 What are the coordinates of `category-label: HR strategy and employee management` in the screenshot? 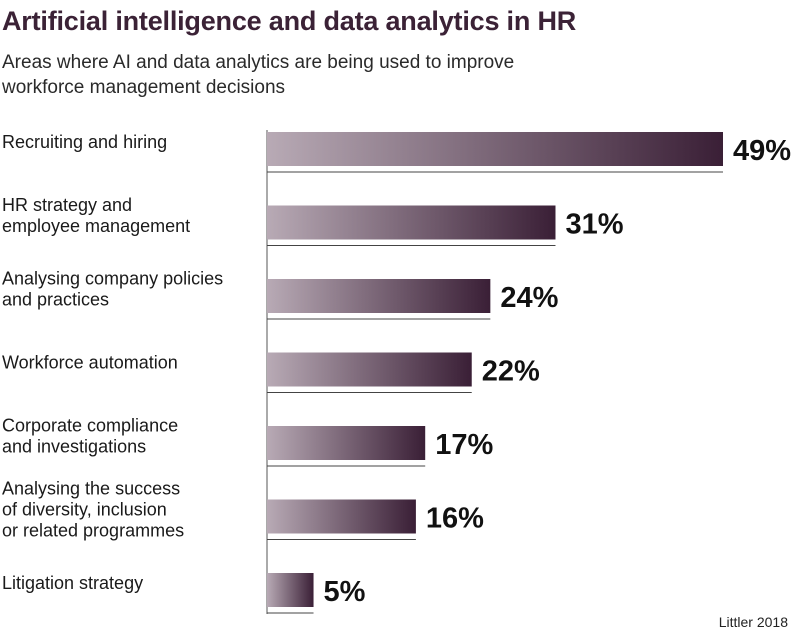 It's located at (96, 215).